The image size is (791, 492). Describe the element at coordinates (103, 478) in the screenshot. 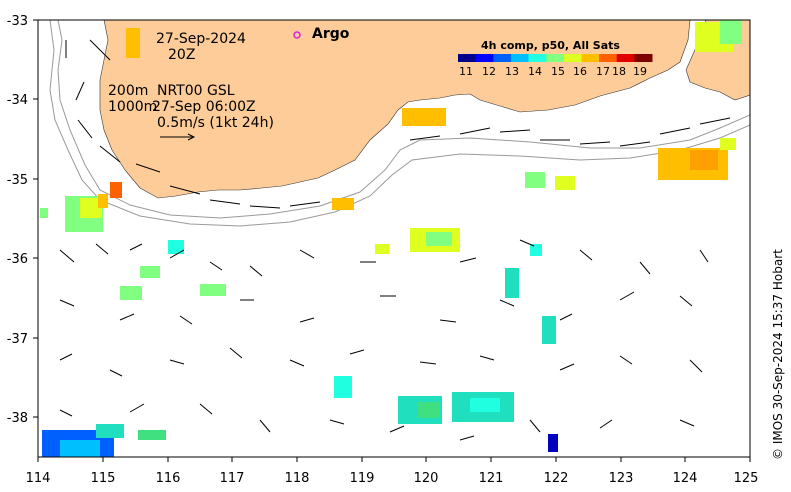

I see `x-tick-label: 115` at that location.